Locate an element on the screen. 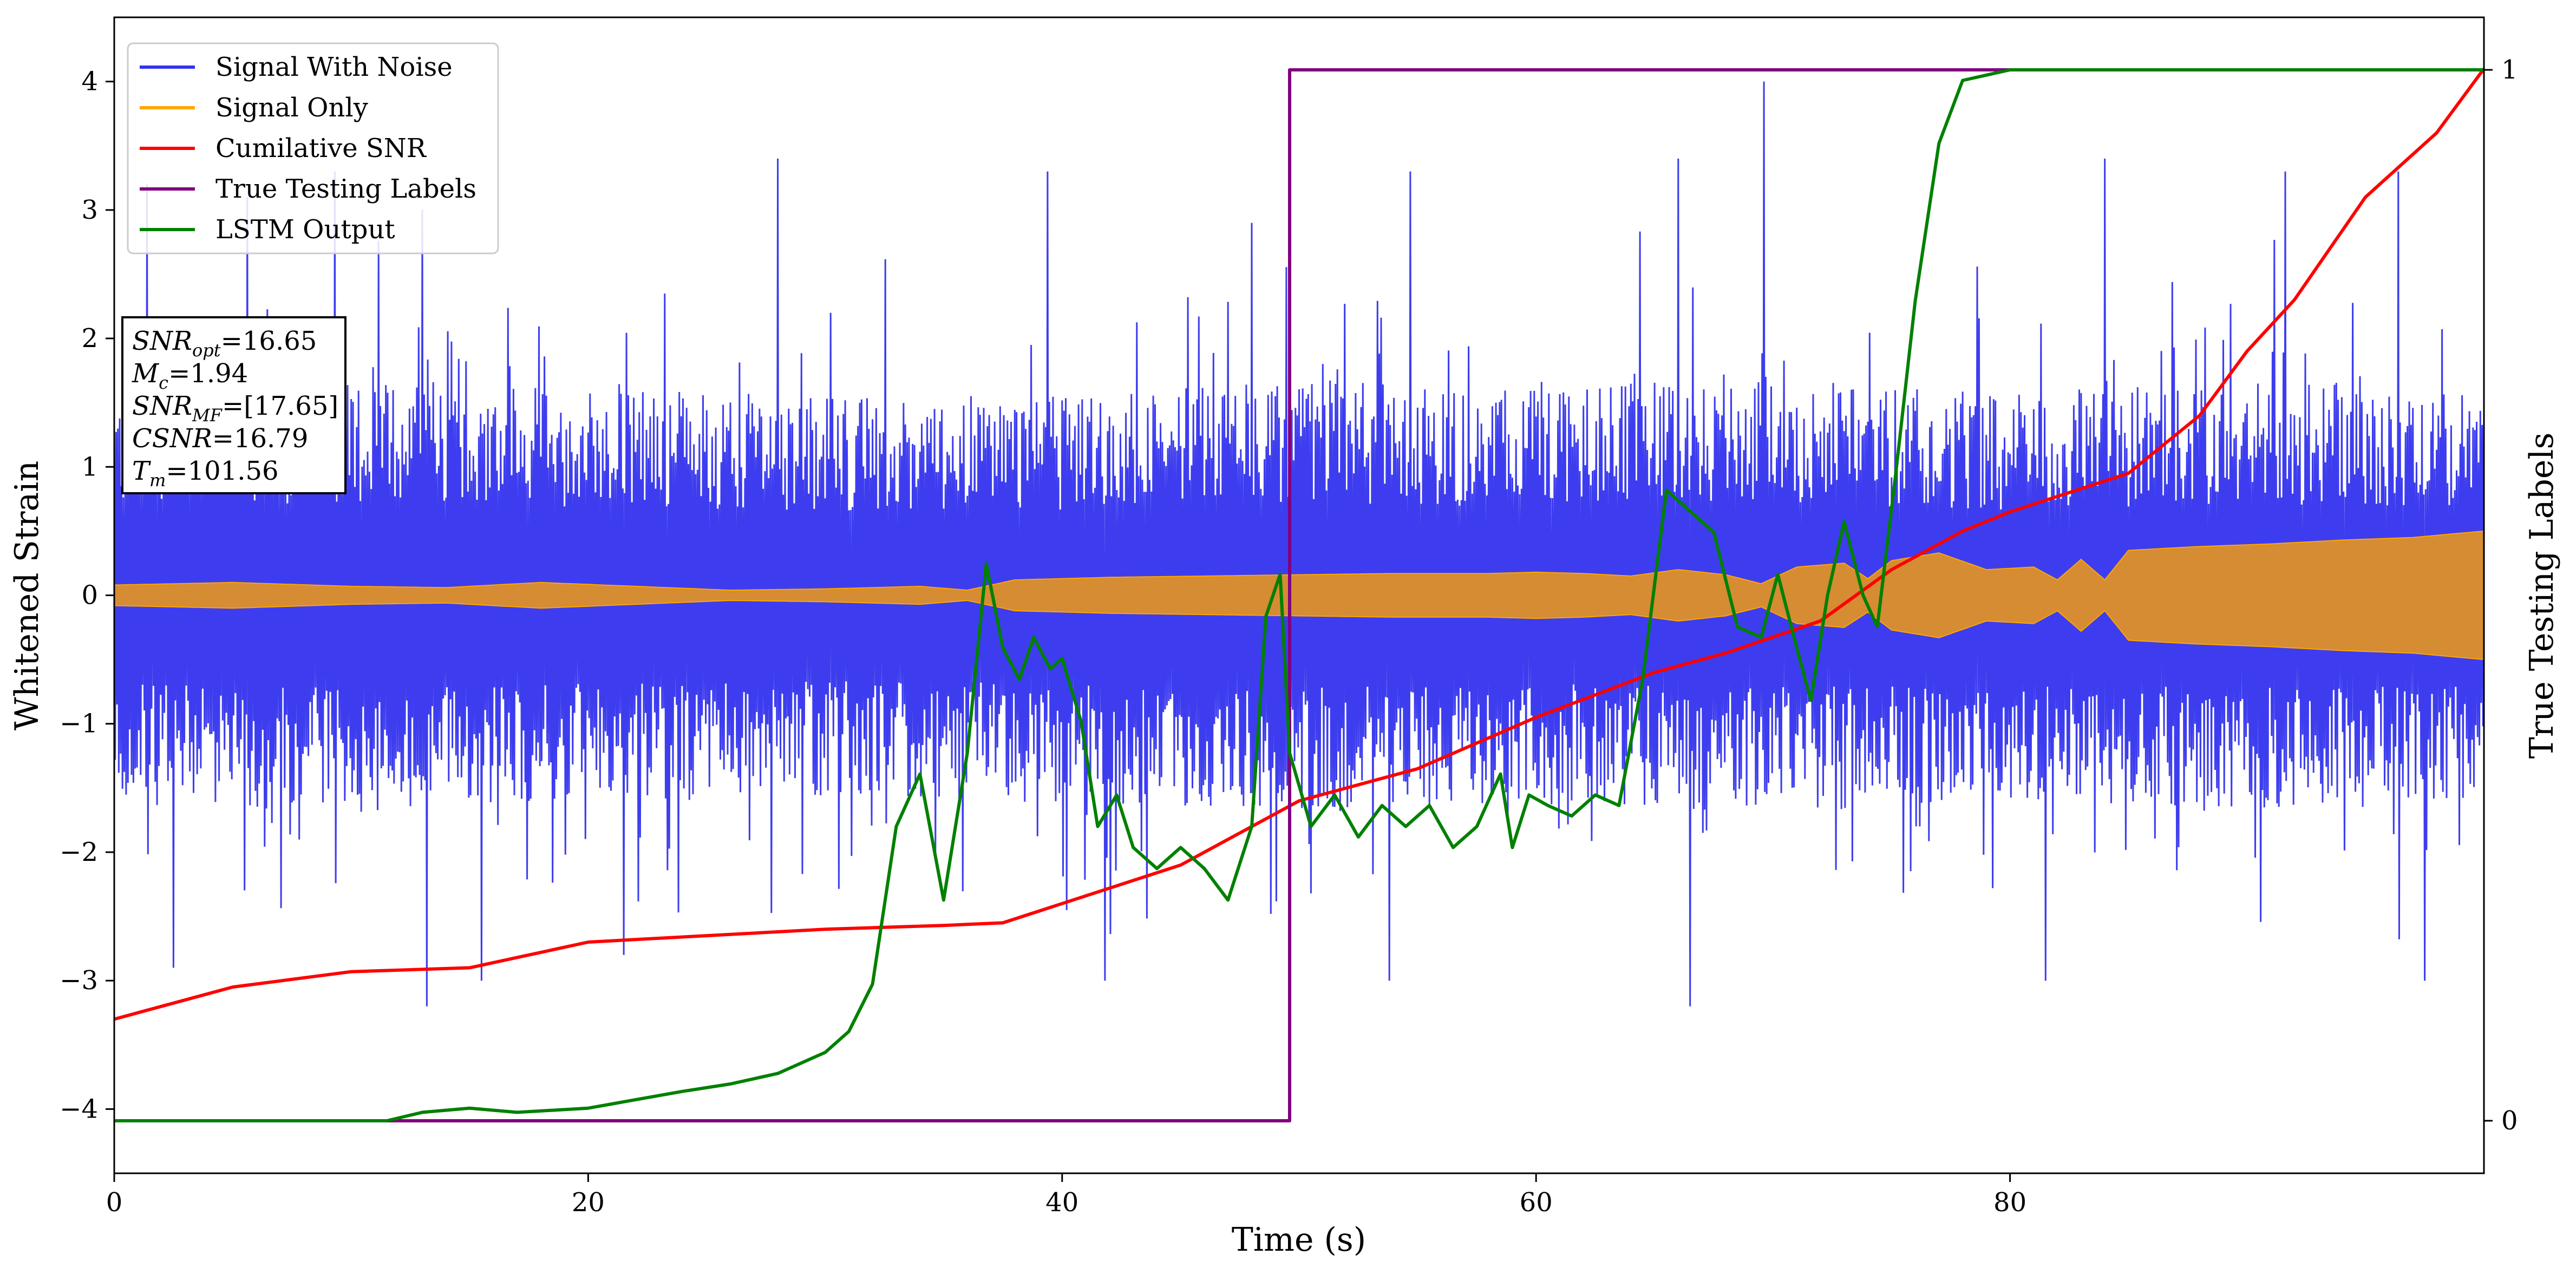 The width and height of the screenshot is (2576, 1274). y-tick-label: −2 is located at coordinates (79, 852).